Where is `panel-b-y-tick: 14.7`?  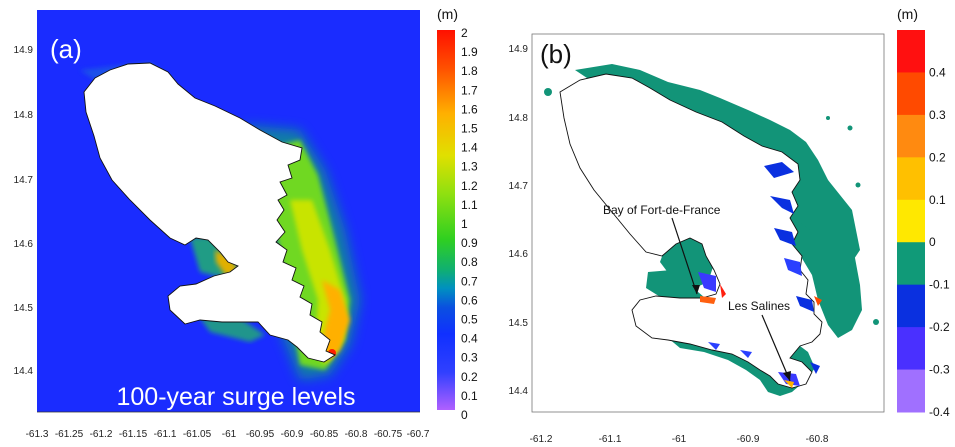
panel-b-y-tick: 14.7 is located at coordinates (519, 186).